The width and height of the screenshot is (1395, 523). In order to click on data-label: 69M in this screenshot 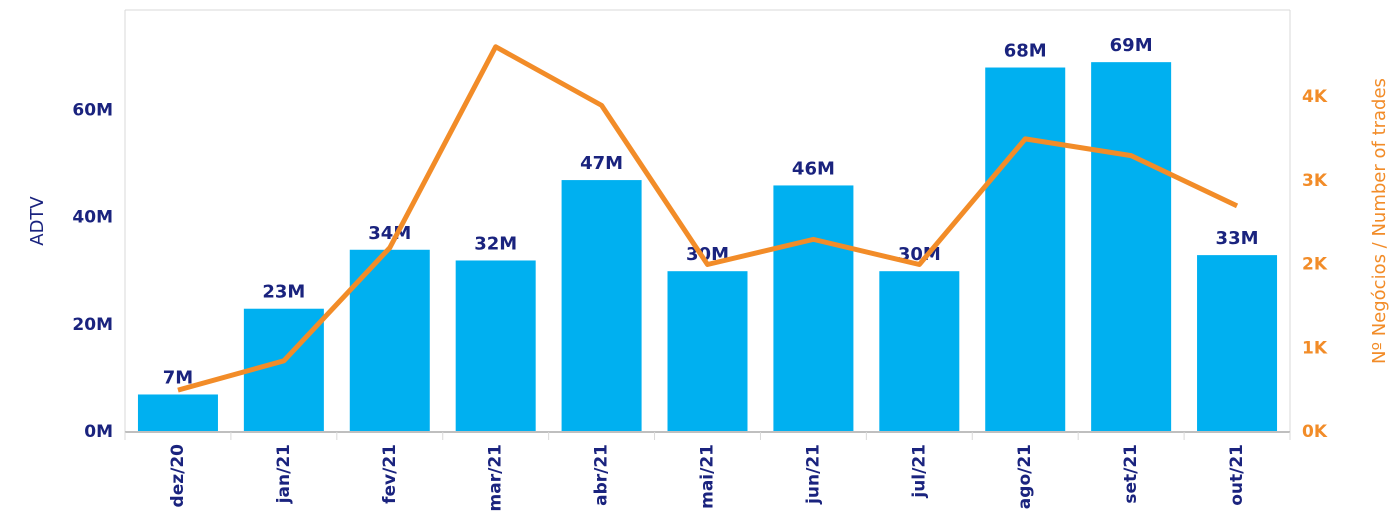, I will do `click(1131, 45)`.